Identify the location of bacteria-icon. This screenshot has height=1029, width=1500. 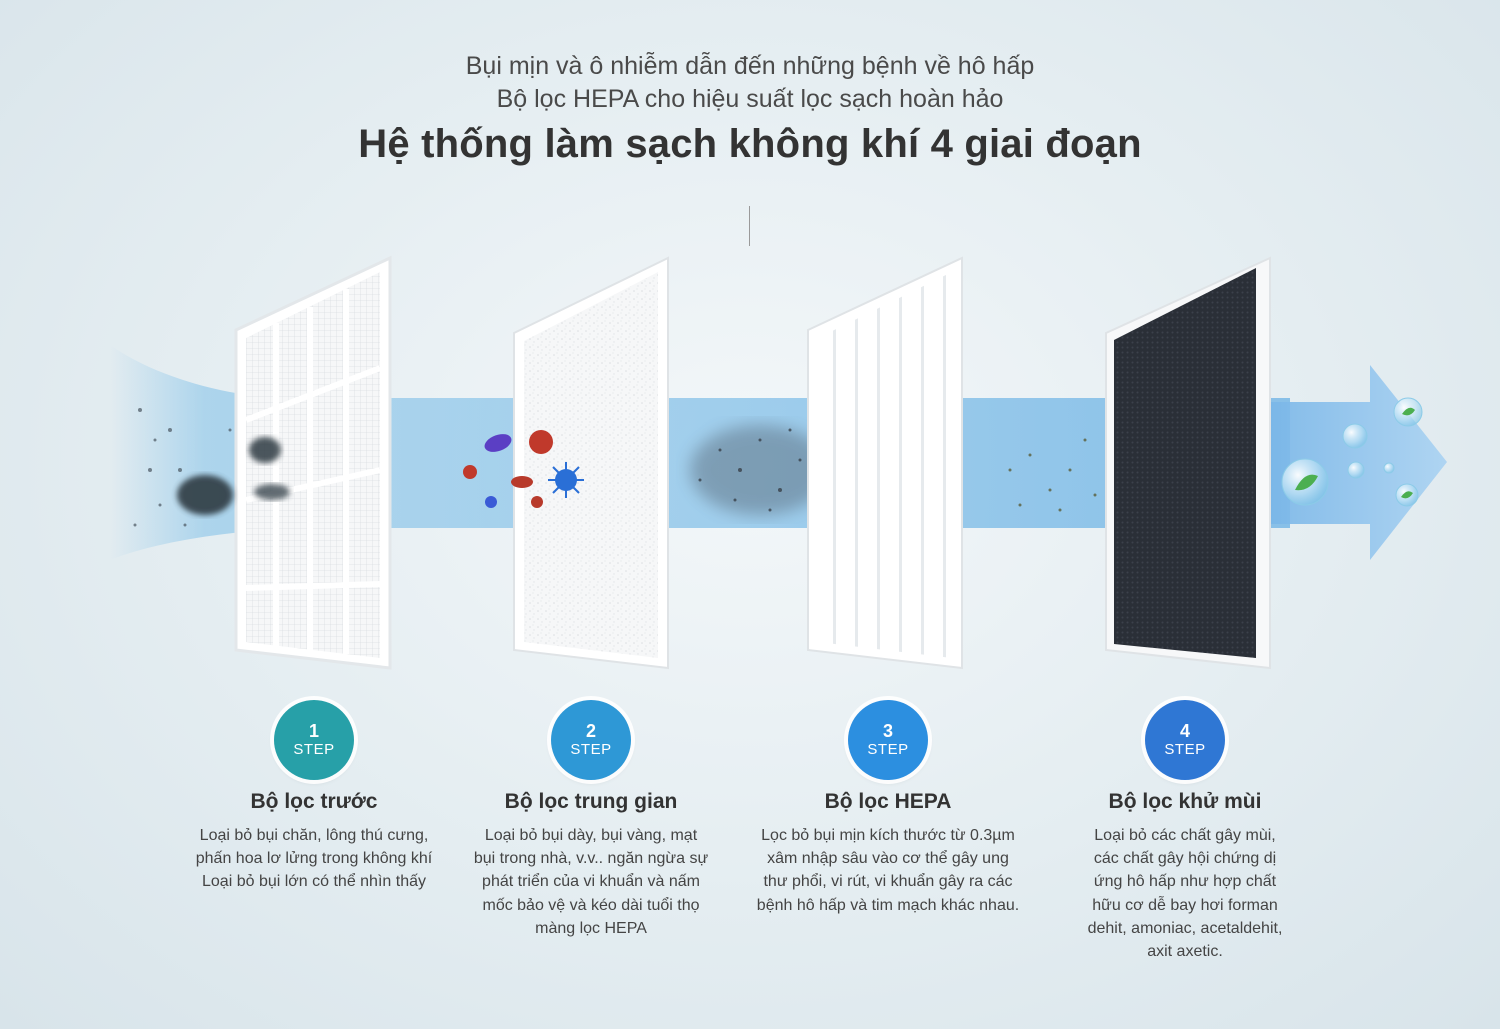
(523, 469).